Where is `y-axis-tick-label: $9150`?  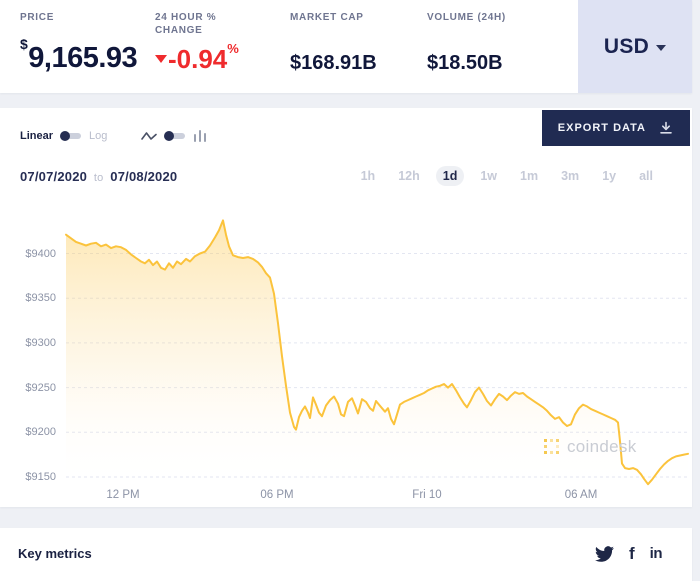
y-axis-tick-label: $9150 is located at coordinates (40, 477).